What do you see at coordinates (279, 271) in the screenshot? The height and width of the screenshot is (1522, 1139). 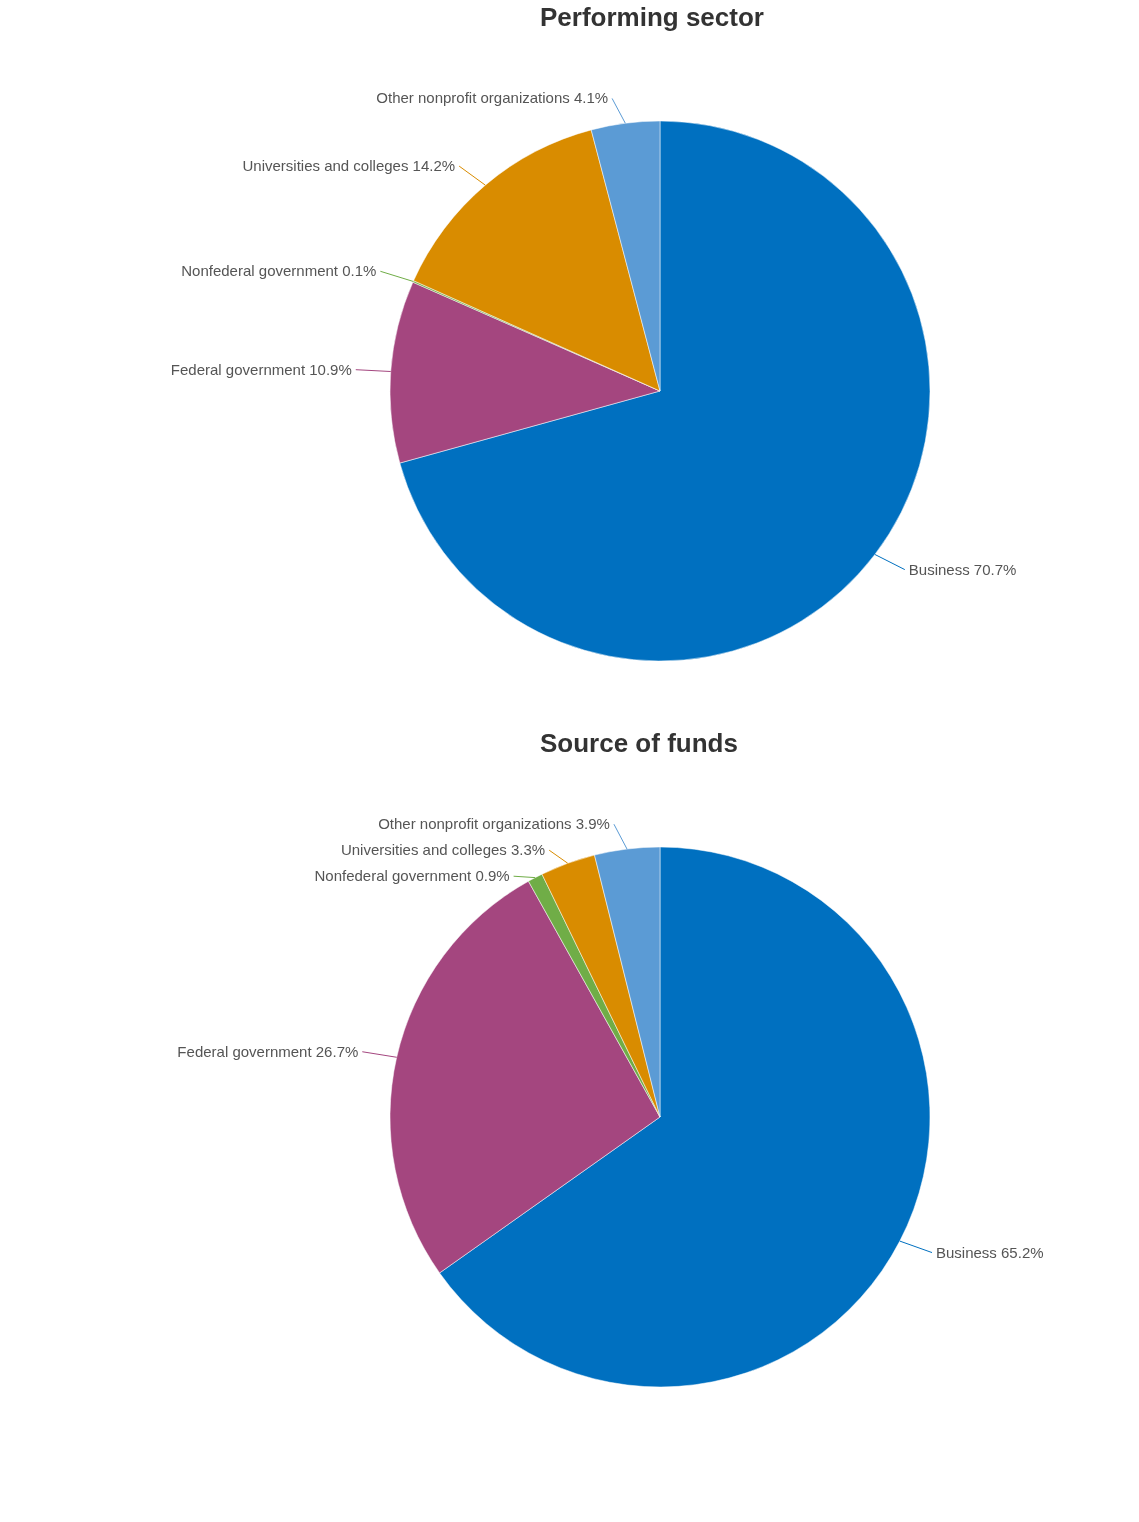 I see `slice-label: Nonfederal government 0.1%` at bounding box center [279, 271].